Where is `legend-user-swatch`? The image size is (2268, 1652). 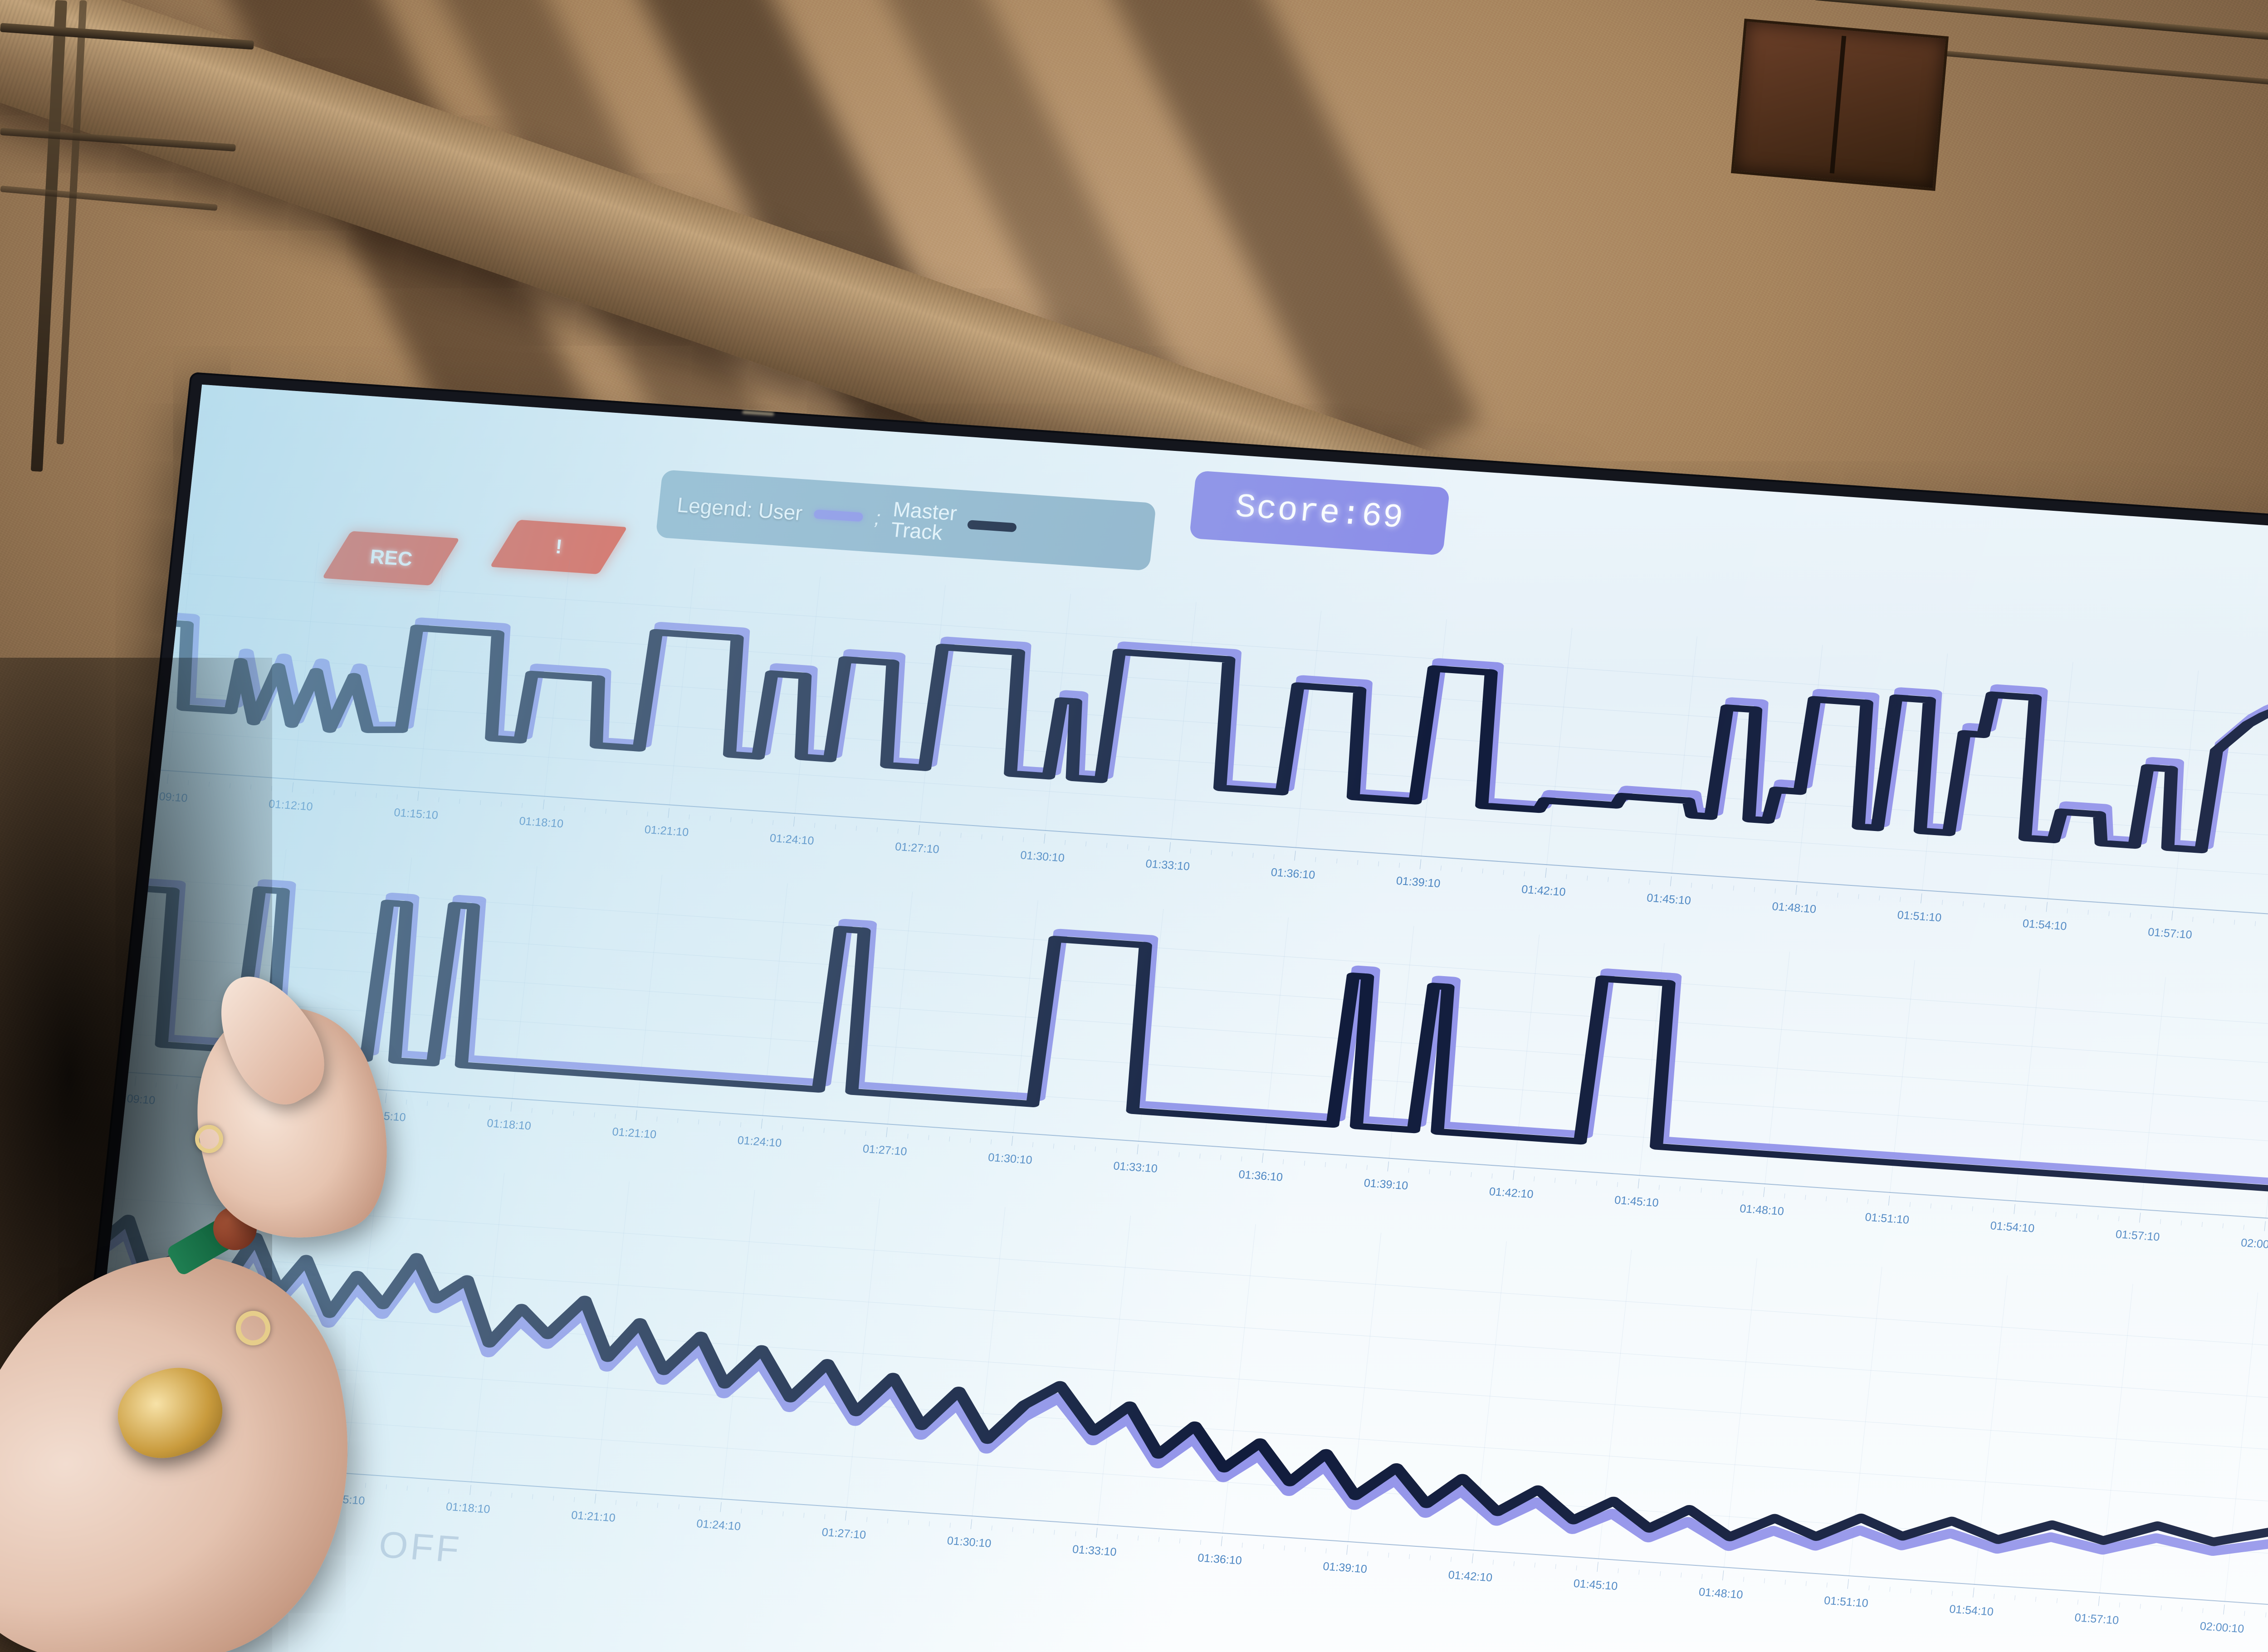 legend-user-swatch is located at coordinates (839, 515).